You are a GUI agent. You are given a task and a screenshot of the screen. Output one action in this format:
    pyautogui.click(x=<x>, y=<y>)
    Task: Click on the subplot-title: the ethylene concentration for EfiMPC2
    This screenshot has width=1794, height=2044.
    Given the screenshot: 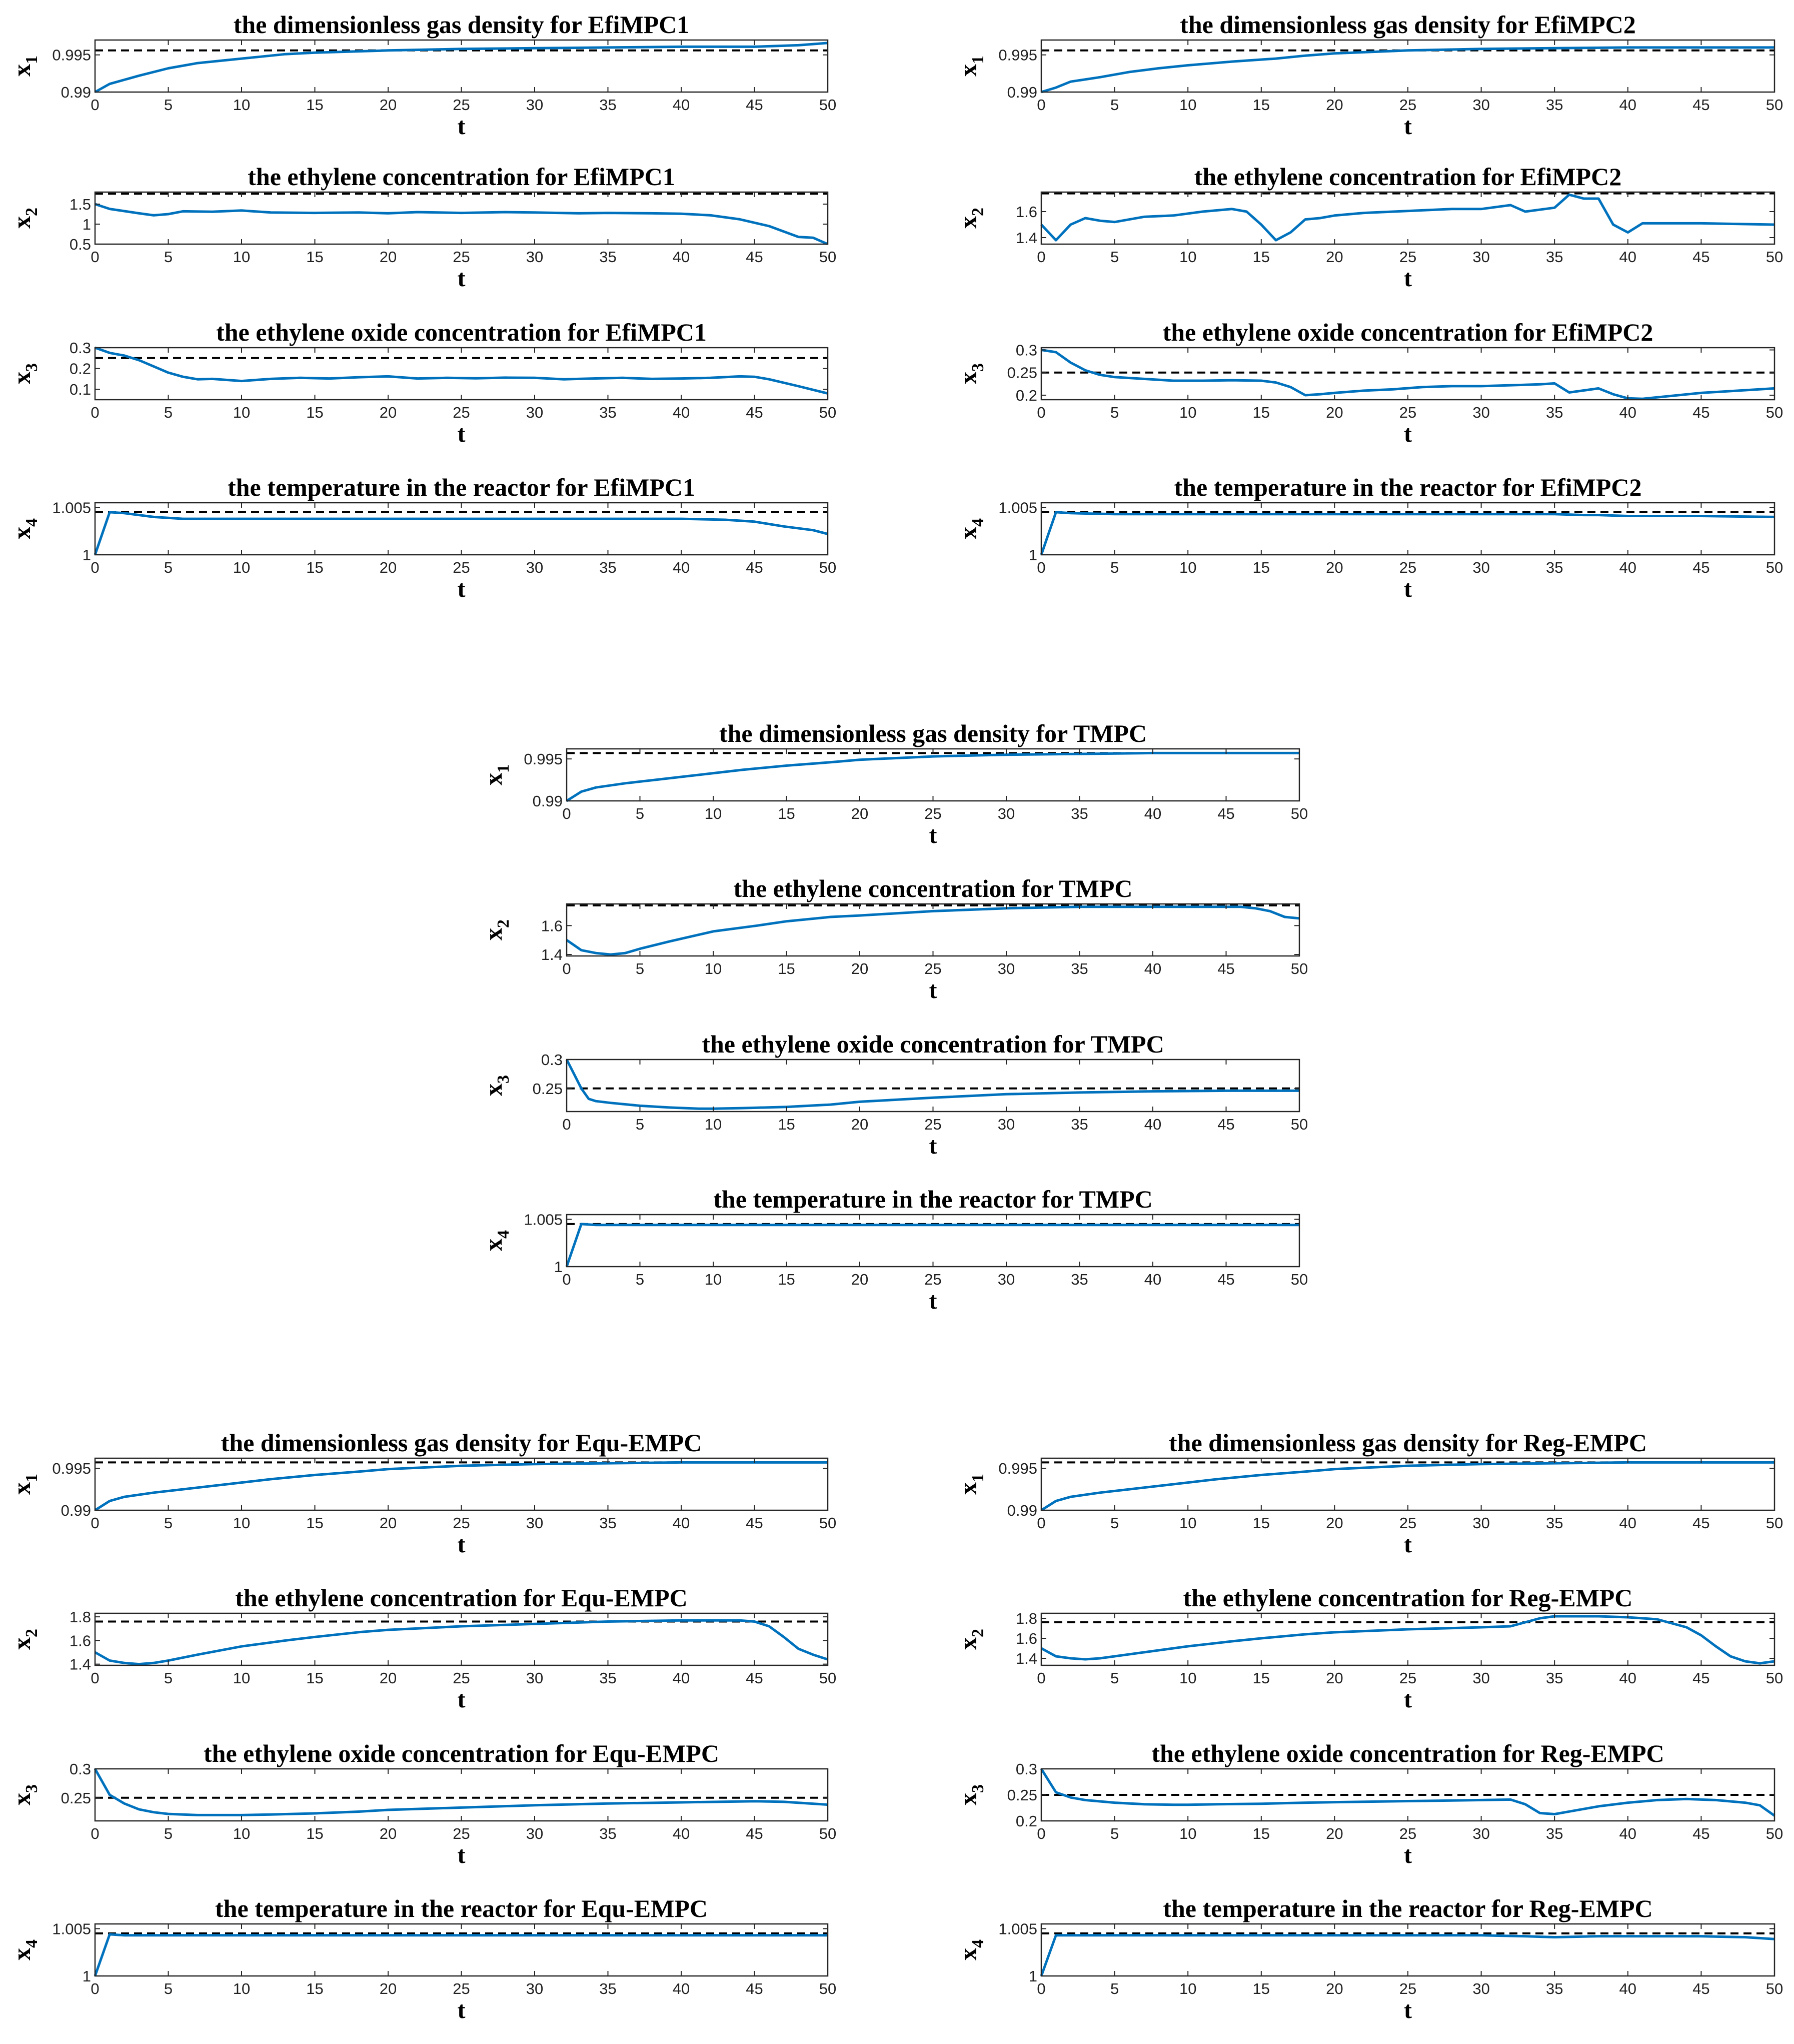 What is the action you would take?
    pyautogui.click(x=1407, y=177)
    